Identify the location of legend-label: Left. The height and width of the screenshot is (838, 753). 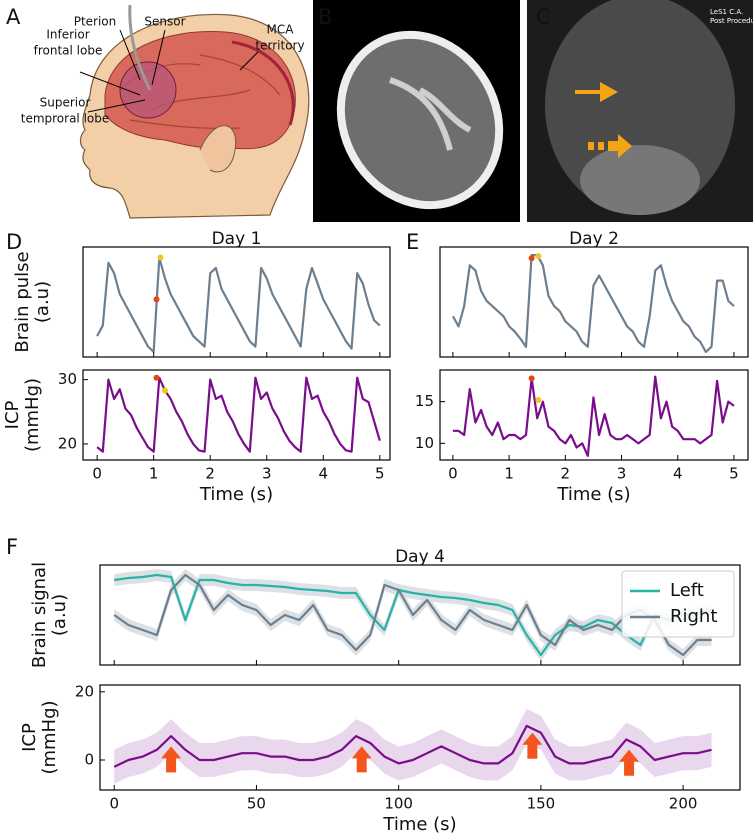
(687, 590).